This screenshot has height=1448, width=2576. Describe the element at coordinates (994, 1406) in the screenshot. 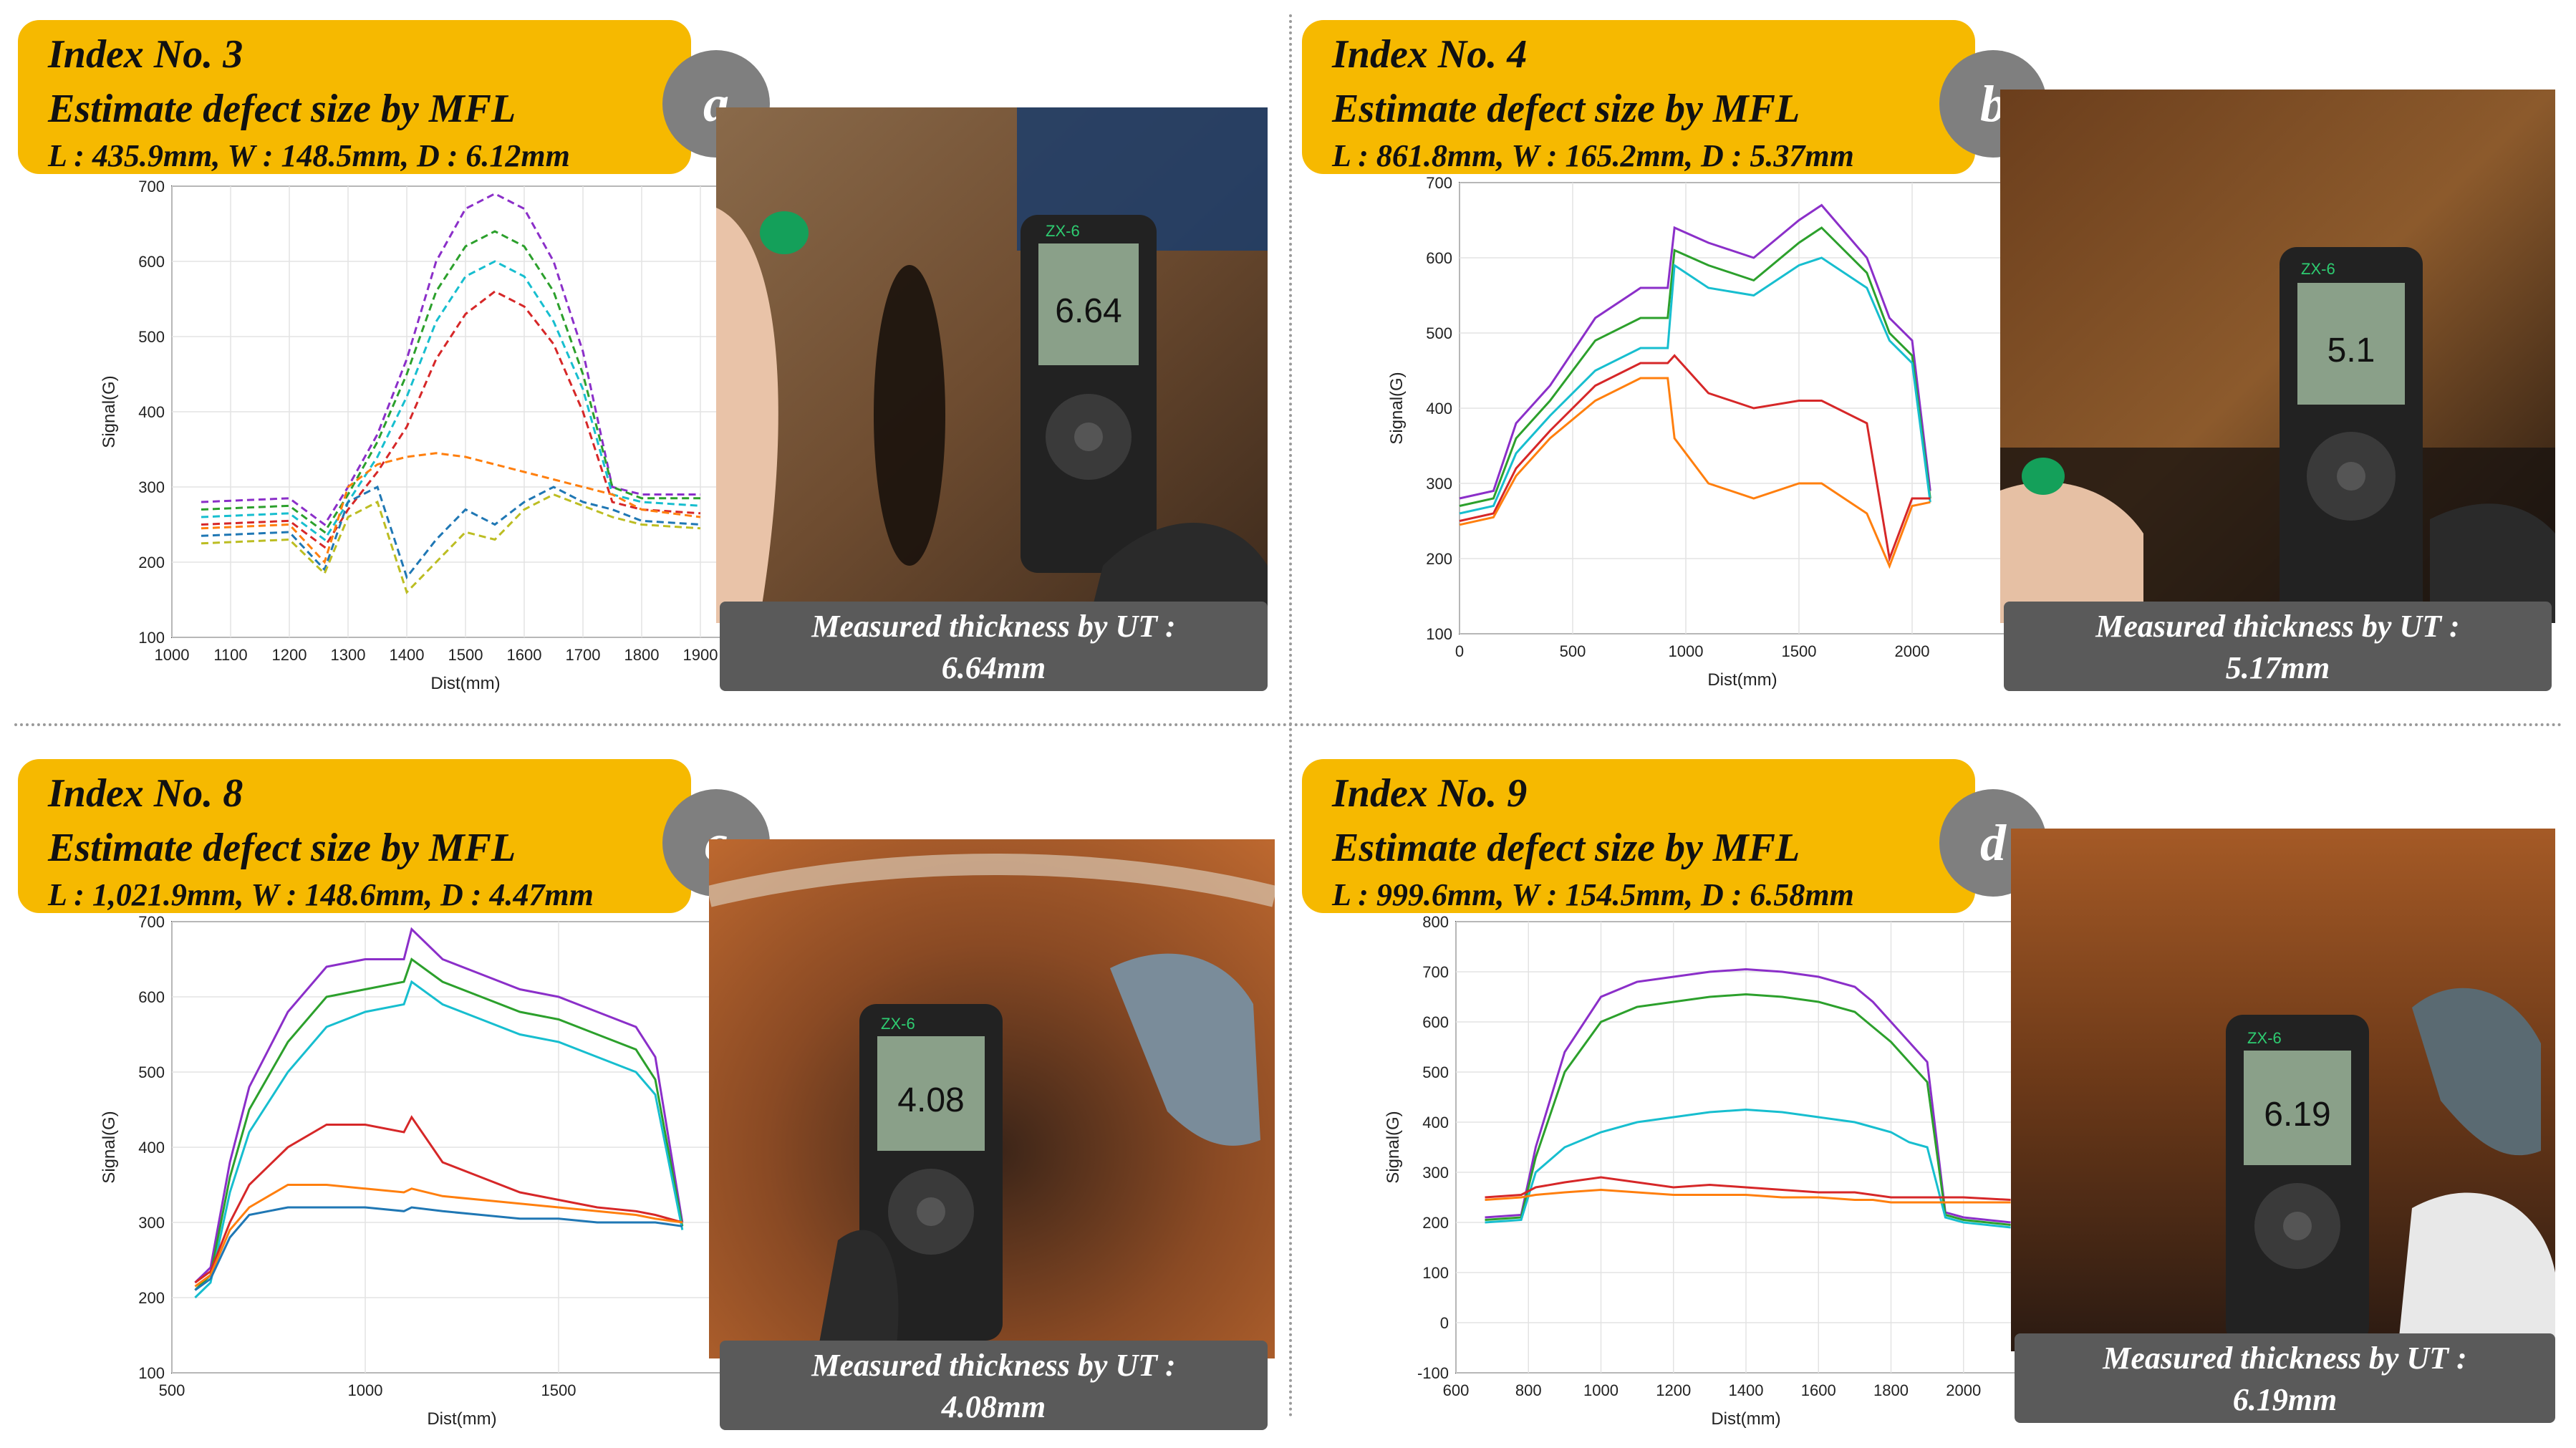

I see `panel-c-ut-value: 4.08mm` at that location.